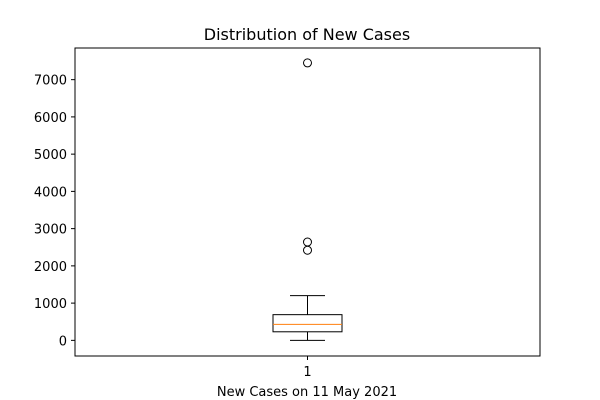  I want to click on y-tick-label: 7000, so click(50, 81).